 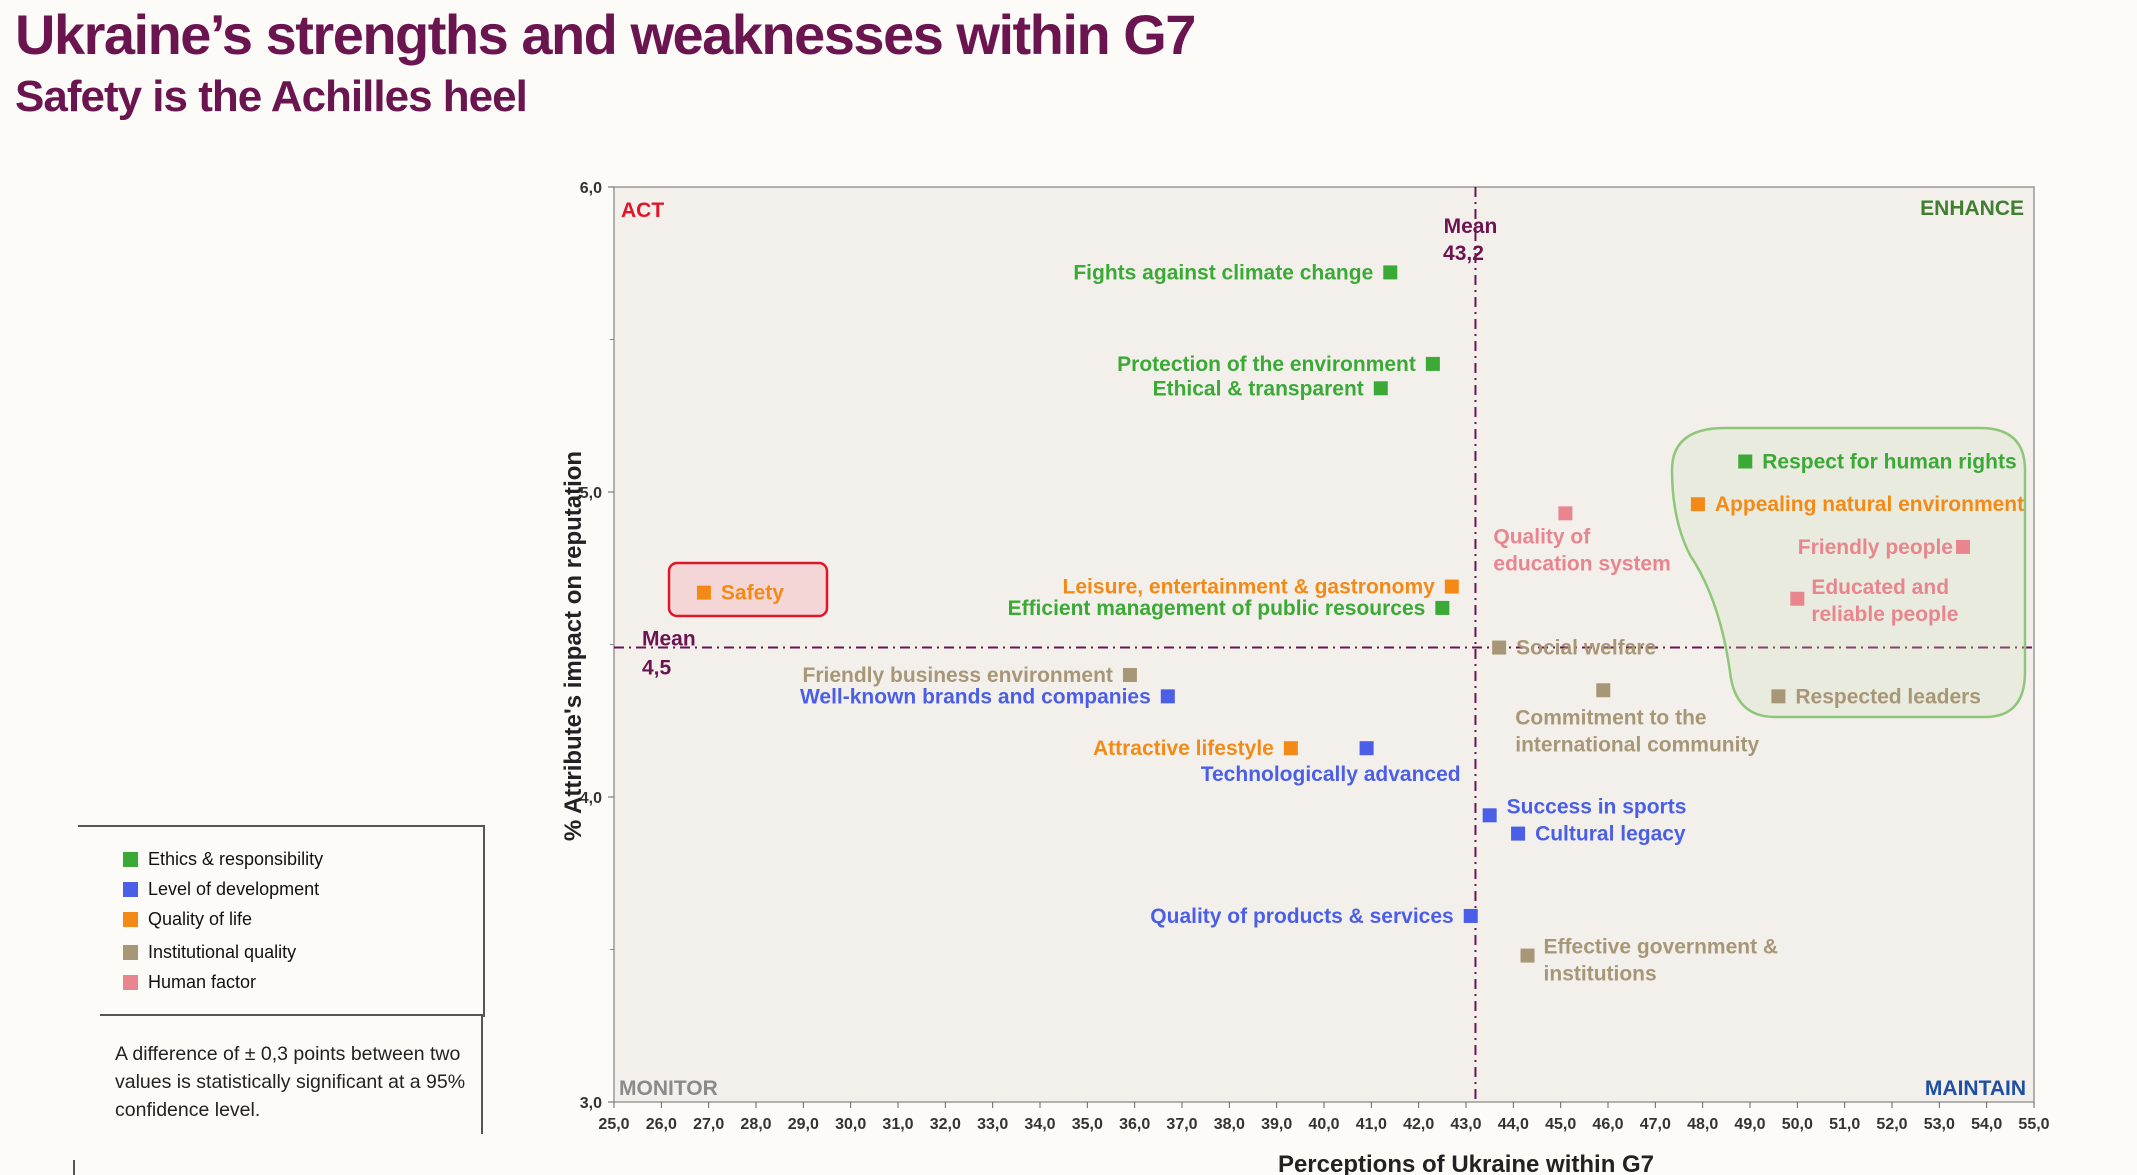 What do you see at coordinates (234, 888) in the screenshot?
I see `legend-label: Level of development` at bounding box center [234, 888].